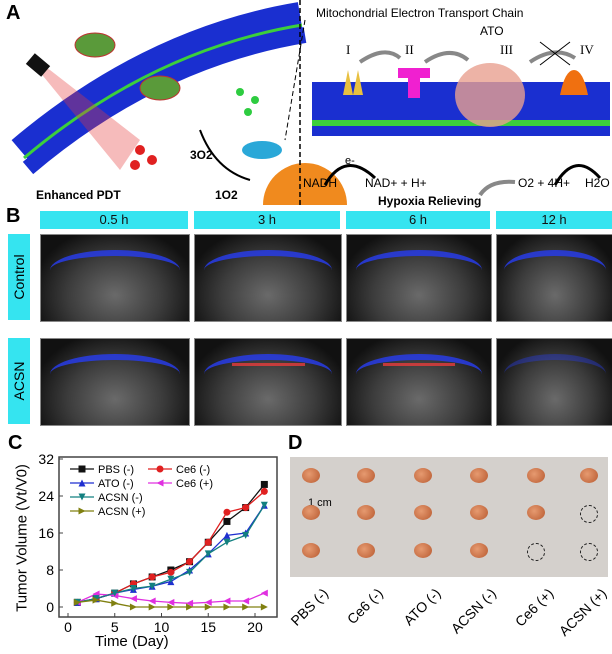 The image size is (612, 654). I want to click on time-header: 6 h, so click(418, 220).